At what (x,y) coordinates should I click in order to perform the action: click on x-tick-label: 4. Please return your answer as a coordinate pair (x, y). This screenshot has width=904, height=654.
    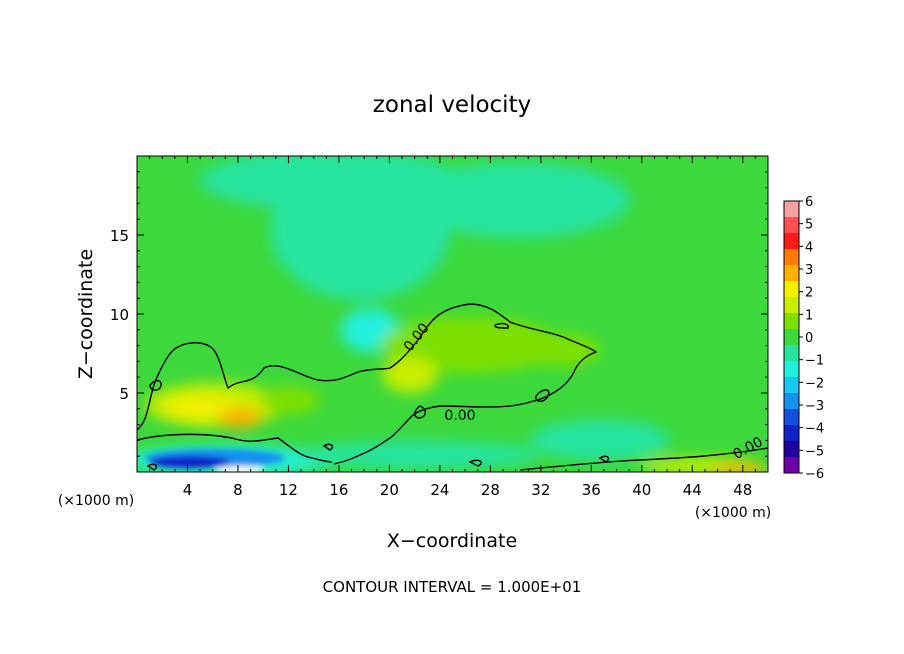
    Looking at the image, I should click on (188, 490).